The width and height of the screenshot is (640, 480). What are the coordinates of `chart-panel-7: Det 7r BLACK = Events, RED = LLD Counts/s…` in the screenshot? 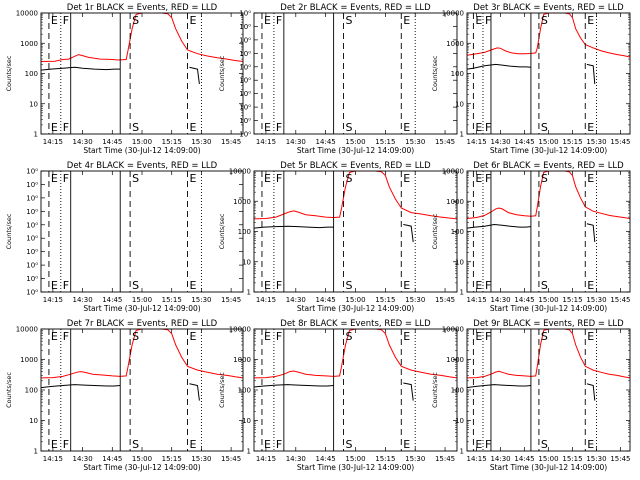 It's located at (124, 395).